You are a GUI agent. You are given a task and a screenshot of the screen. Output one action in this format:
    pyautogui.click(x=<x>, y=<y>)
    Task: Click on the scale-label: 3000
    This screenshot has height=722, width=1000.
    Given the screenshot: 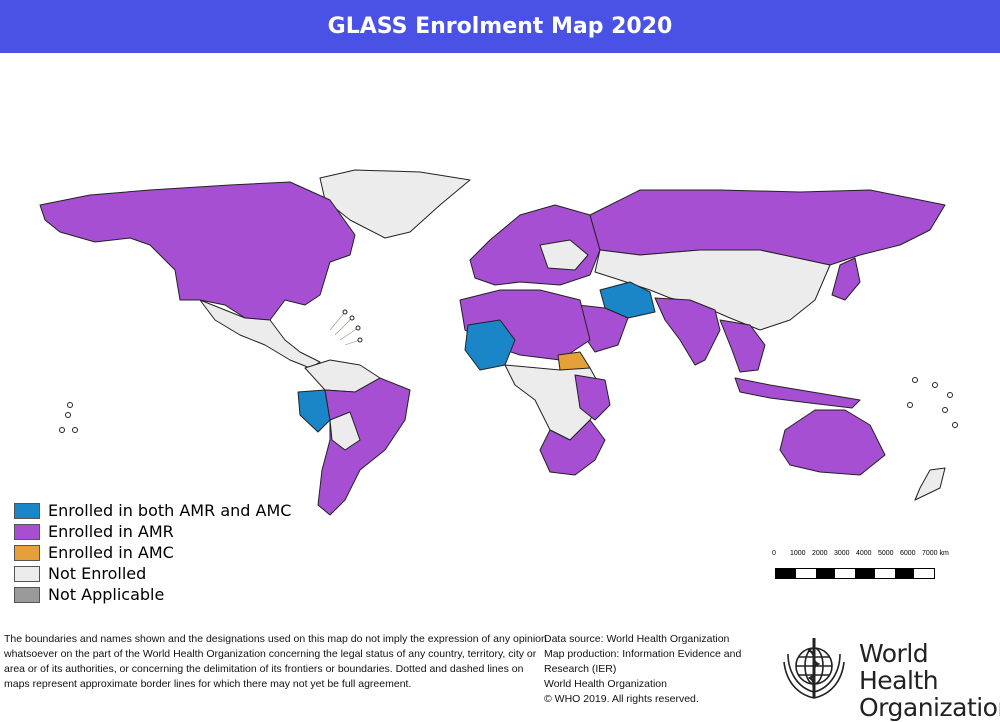 What is the action you would take?
    pyautogui.click(x=842, y=553)
    